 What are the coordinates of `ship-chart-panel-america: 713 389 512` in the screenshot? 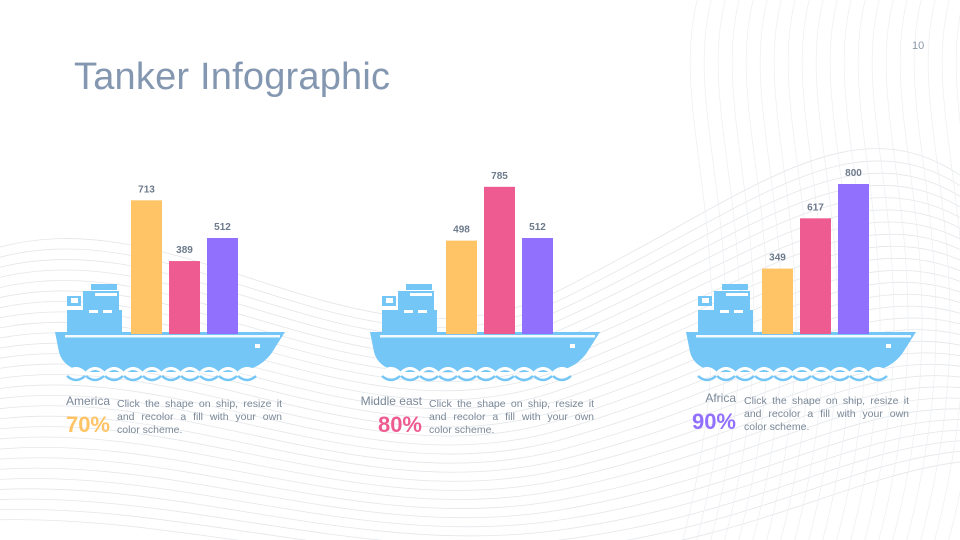 It's located at (170, 305).